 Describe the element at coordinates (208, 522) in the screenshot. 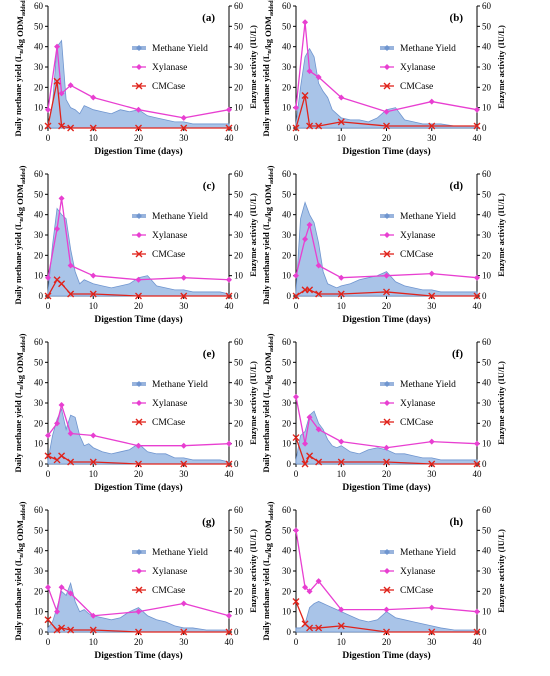

I see `panel-label: (g)` at that location.